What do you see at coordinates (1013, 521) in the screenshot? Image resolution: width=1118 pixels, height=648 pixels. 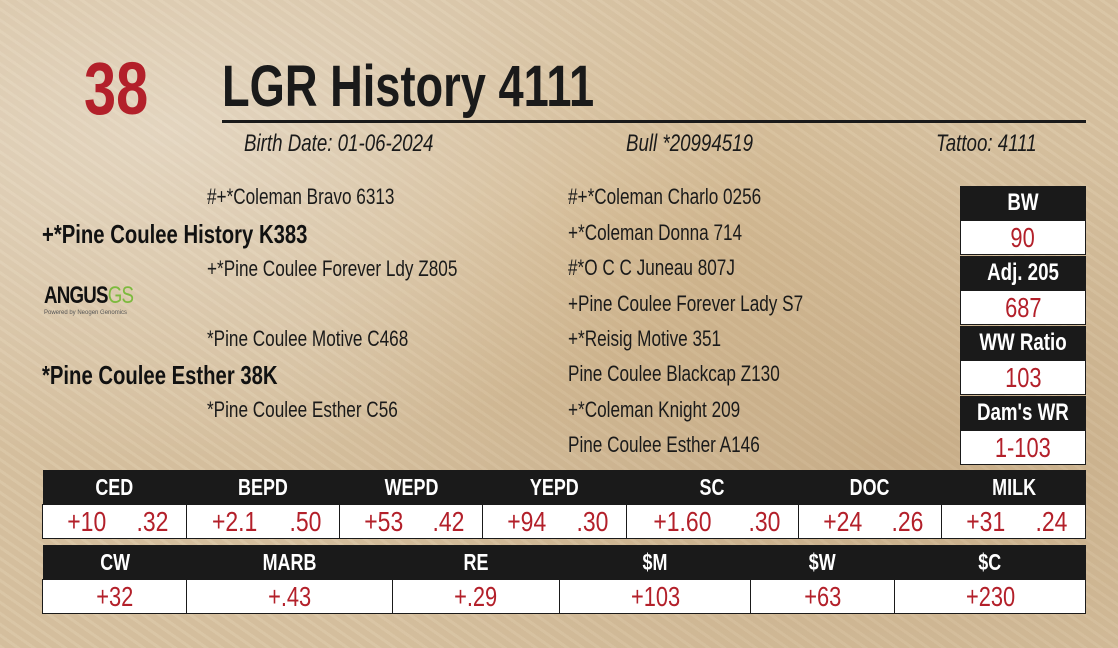 I see `epd-cell-milk: +31.24` at bounding box center [1013, 521].